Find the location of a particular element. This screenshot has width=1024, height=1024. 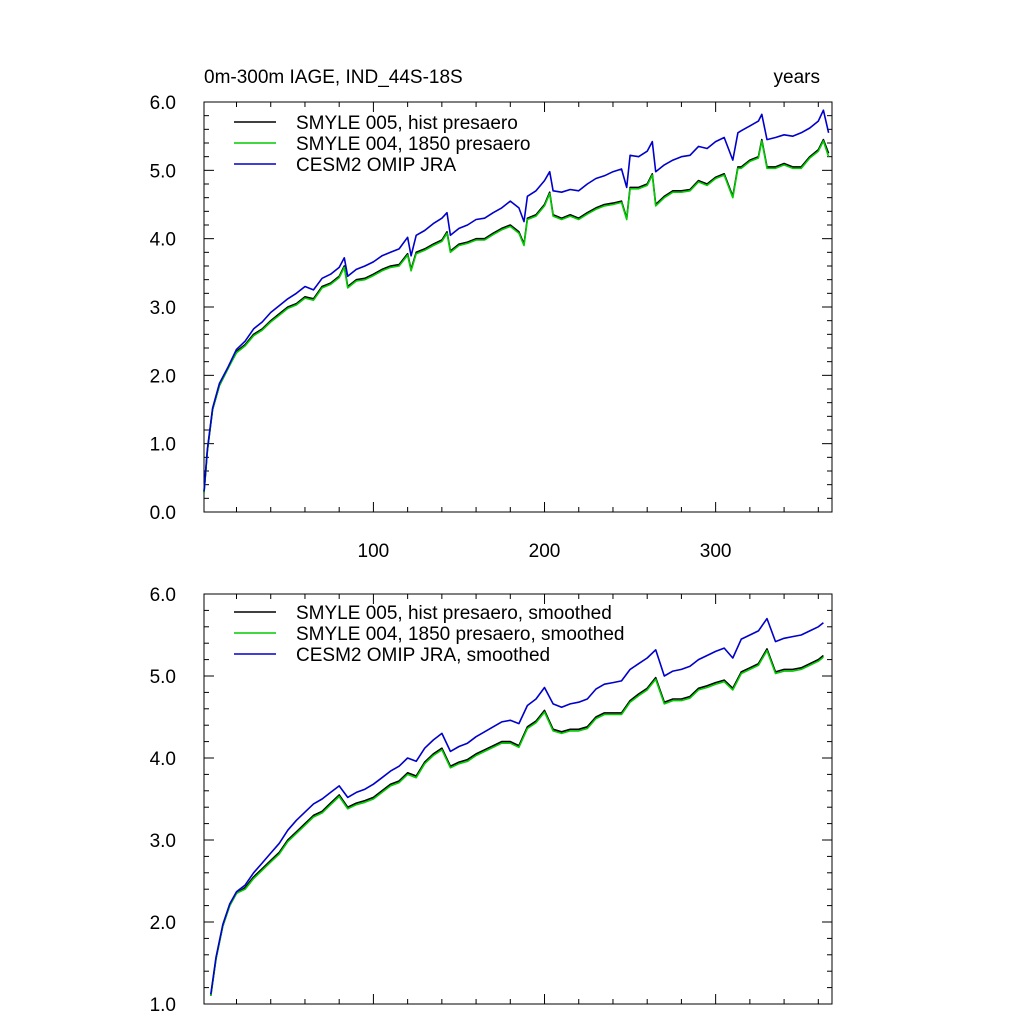

legend-label-2: CESM2 OMIP JRA is located at coordinates (376, 165).